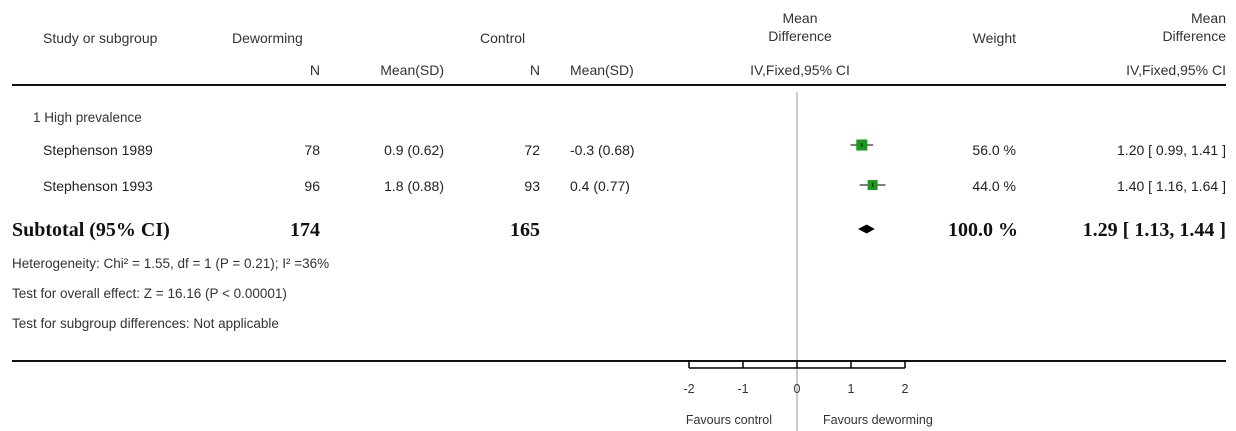  What do you see at coordinates (851, 389) in the screenshot?
I see `x-axis-tick-label: 1` at bounding box center [851, 389].